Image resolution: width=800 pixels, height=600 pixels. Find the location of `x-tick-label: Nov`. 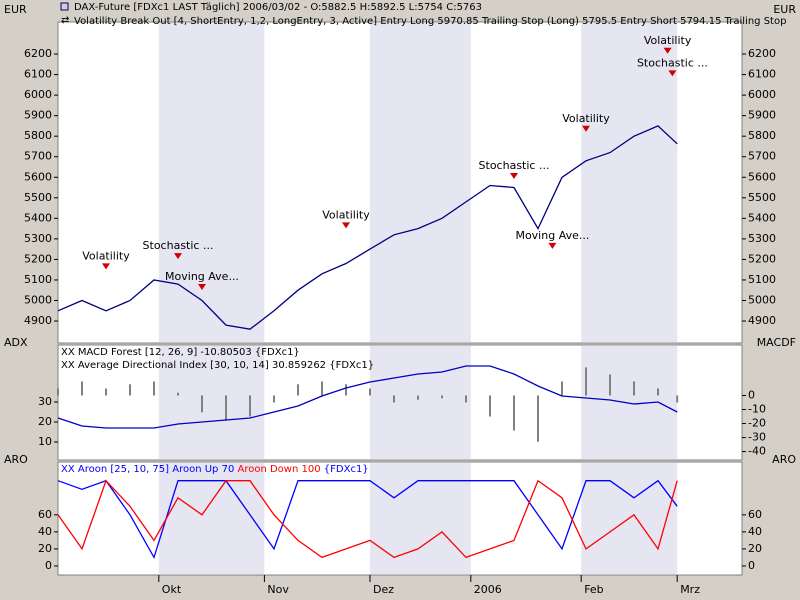

x-tick-label: Nov is located at coordinates (278, 589).